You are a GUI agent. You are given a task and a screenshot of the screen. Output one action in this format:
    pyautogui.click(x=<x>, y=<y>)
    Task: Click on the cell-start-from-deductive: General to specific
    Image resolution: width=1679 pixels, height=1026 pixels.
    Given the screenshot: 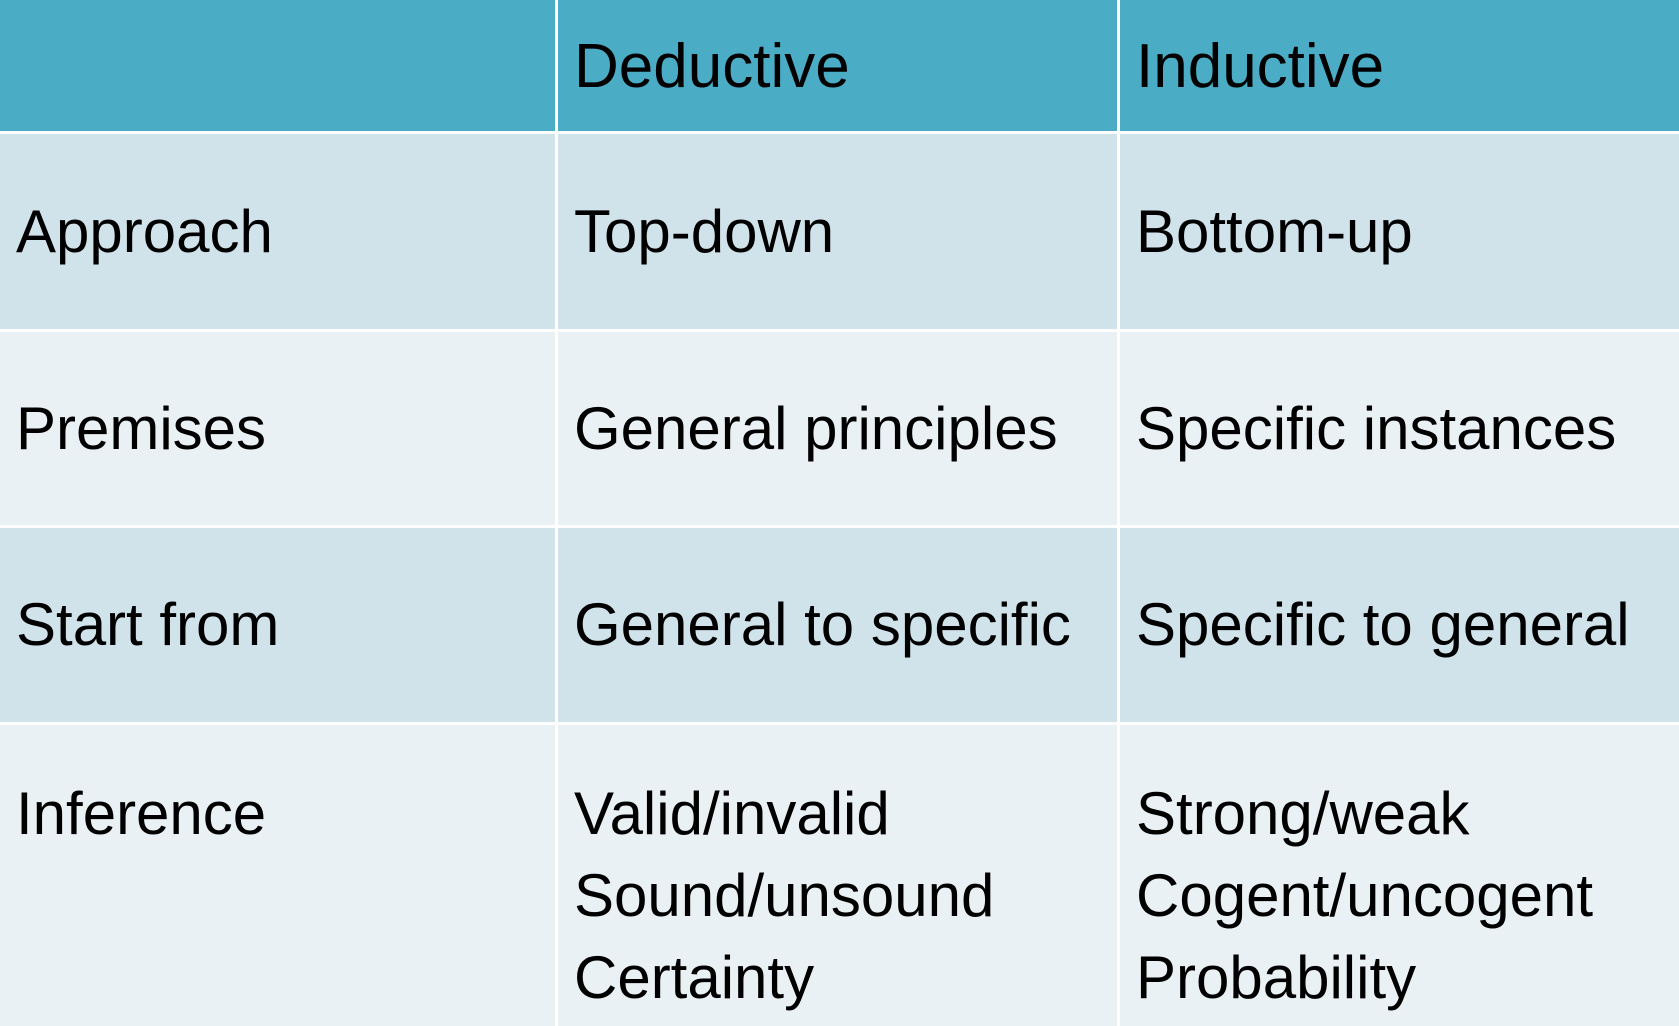 What is the action you would take?
    pyautogui.click(x=839, y=626)
    